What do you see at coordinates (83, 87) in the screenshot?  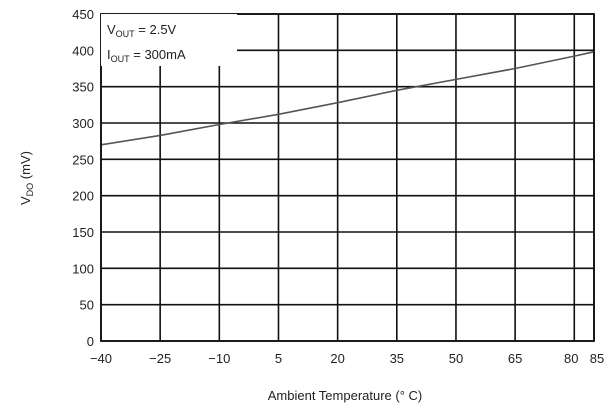 I see `y-tick-label: 350` at bounding box center [83, 87].